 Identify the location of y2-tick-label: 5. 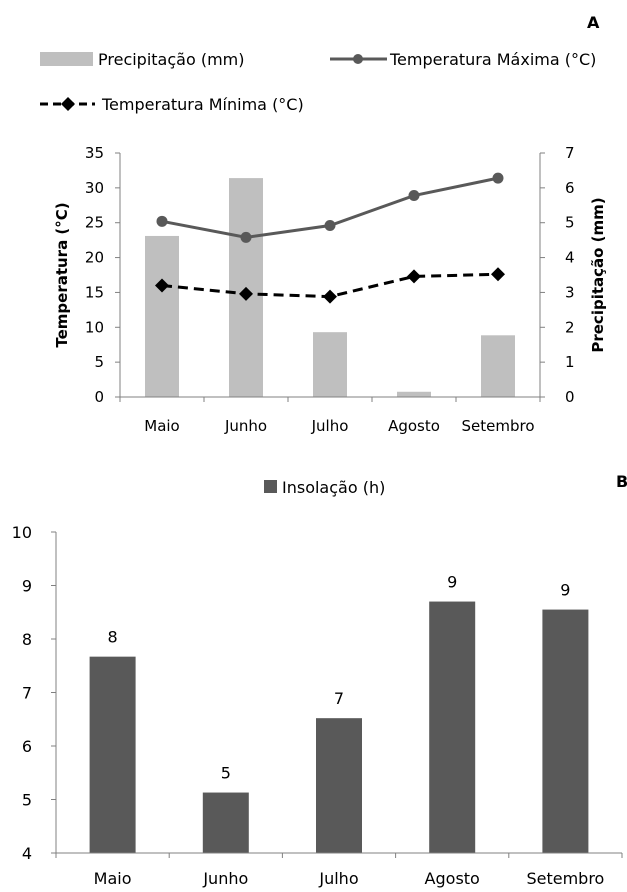
(570, 223).